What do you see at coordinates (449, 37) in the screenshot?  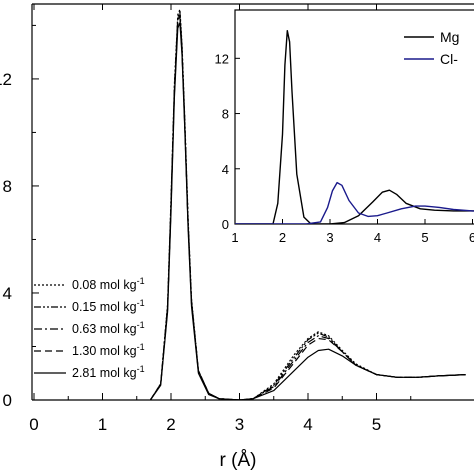 I see `inset-legend-label-mg: Mg` at bounding box center [449, 37].